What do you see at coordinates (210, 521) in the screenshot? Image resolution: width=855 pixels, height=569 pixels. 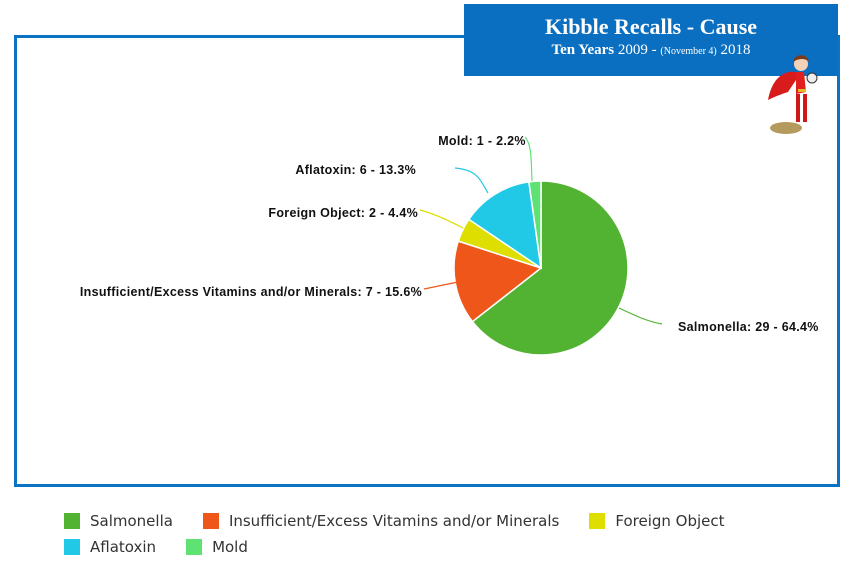 I see `legend-swatch-insufficient` at bounding box center [210, 521].